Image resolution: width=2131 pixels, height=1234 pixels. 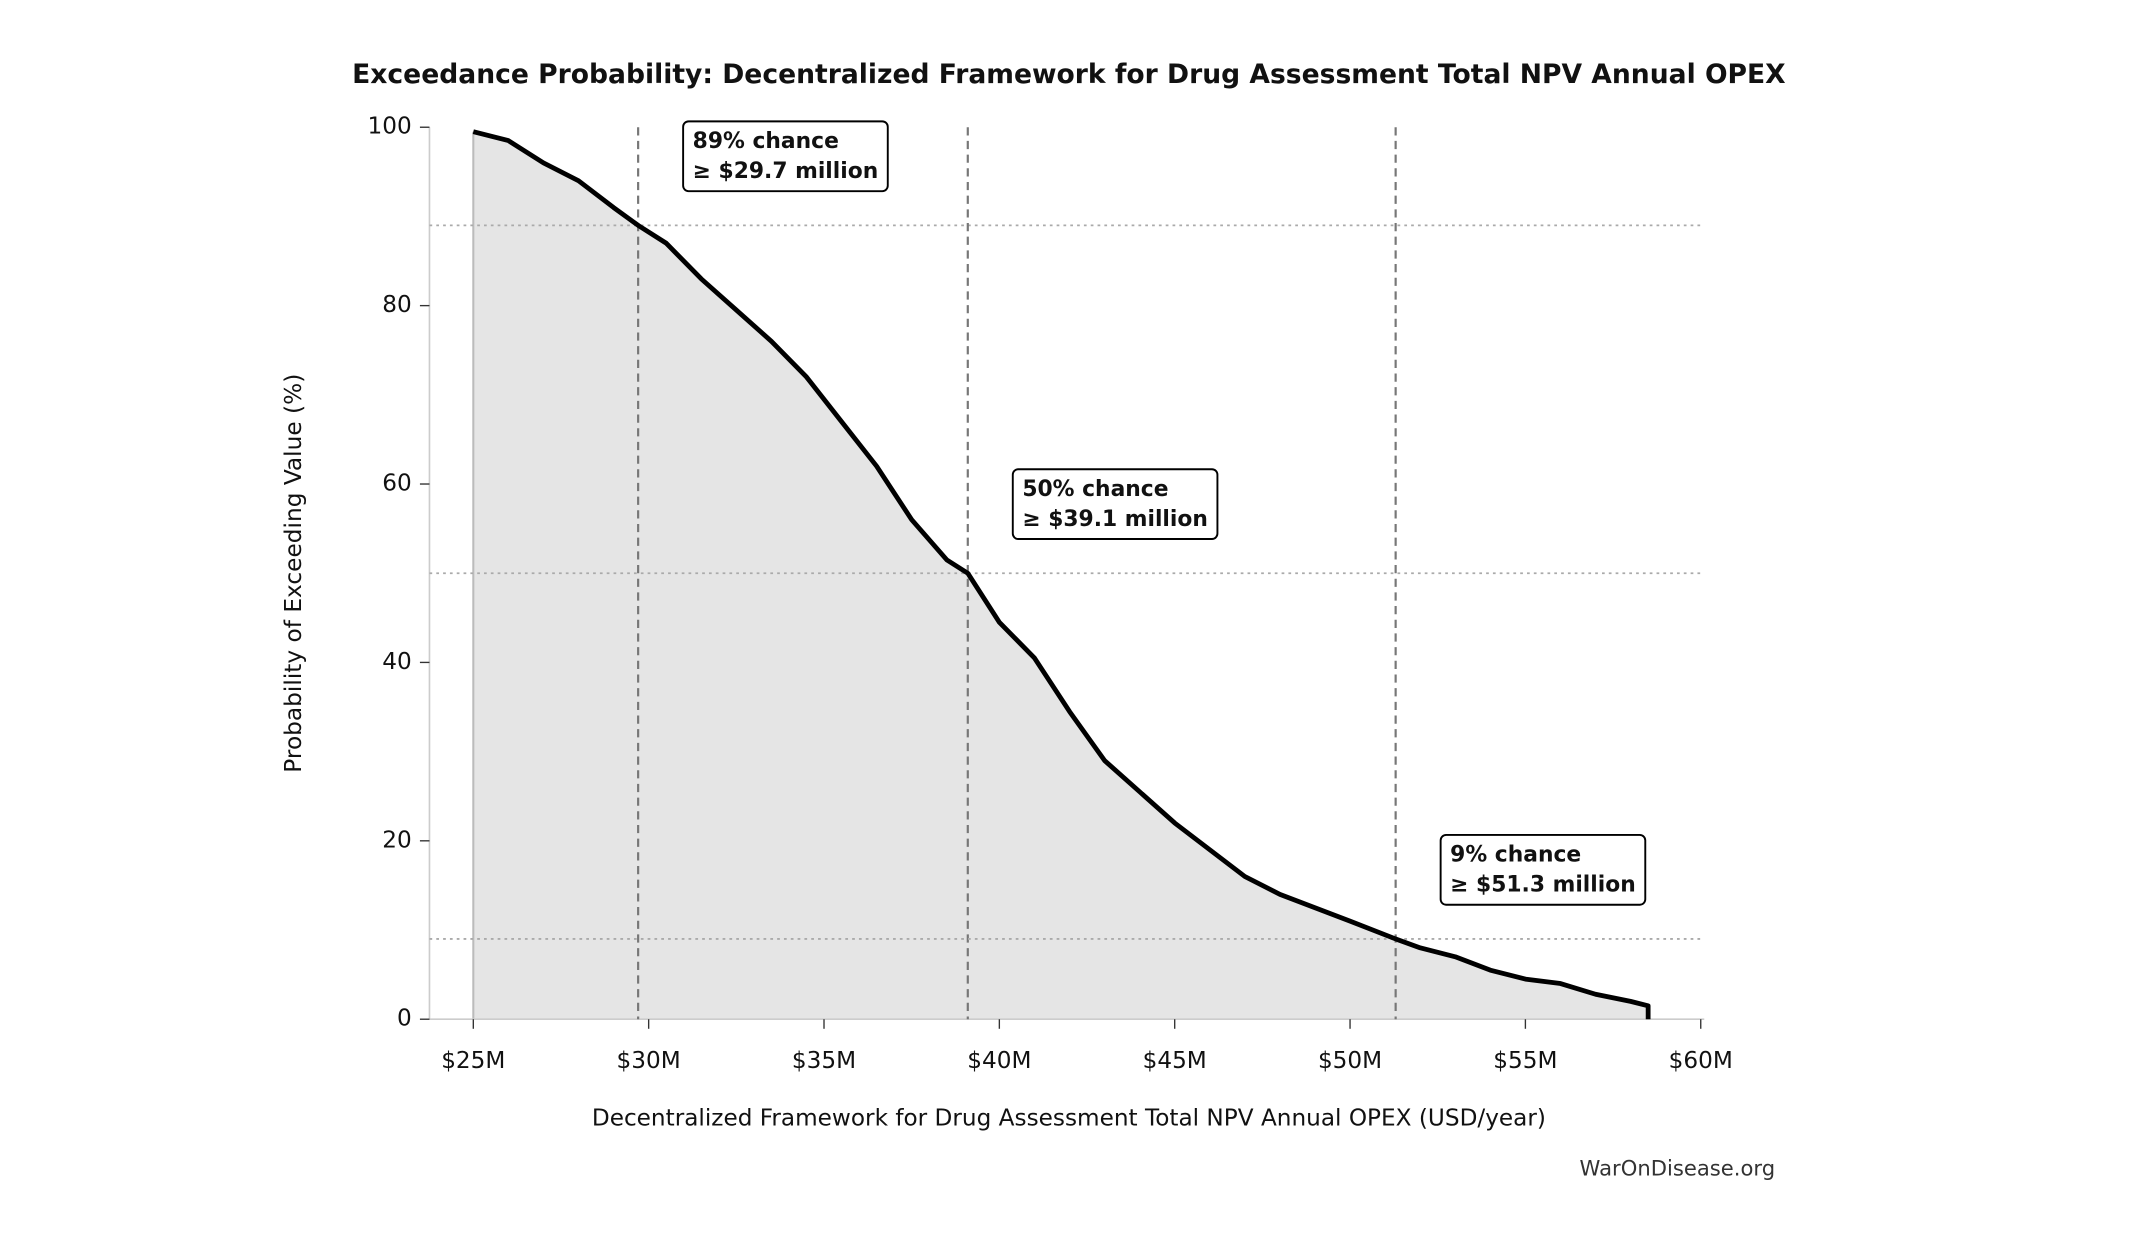 What do you see at coordinates (999, 1060) in the screenshot?
I see `x-tick-label: $40M` at bounding box center [999, 1060].